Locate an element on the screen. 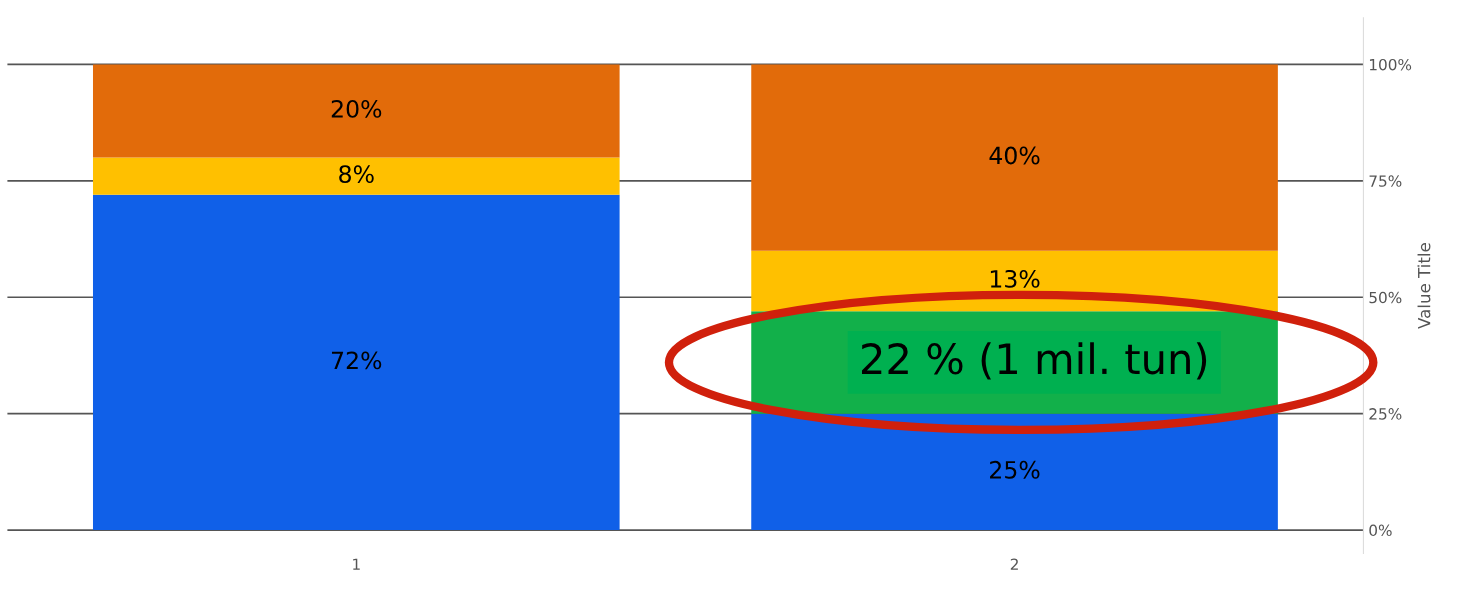 This screenshot has height=595, width=1482. y-tick-label: 50% is located at coordinates (1385, 297).